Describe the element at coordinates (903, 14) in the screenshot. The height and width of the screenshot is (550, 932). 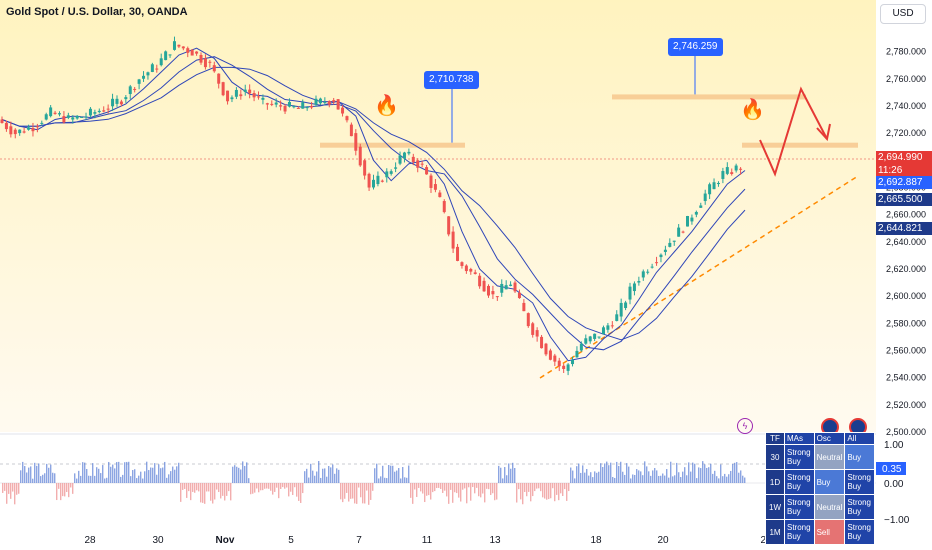
I see `currency-selector: USD` at that location.